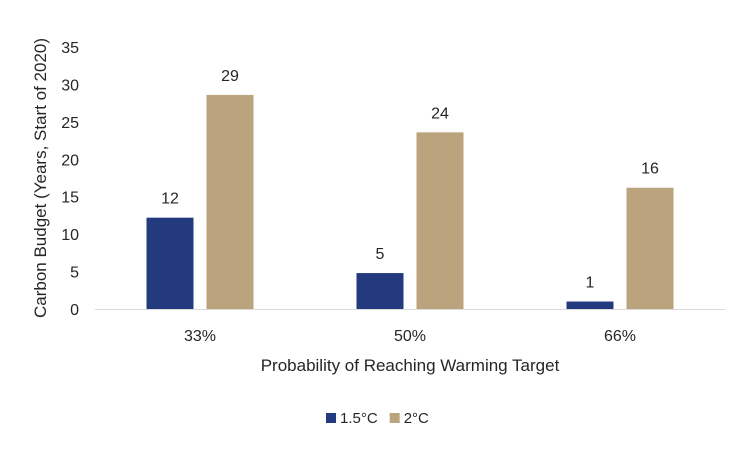  What do you see at coordinates (416, 418) in the screenshot?
I see `legend-label: 2°C` at bounding box center [416, 418].